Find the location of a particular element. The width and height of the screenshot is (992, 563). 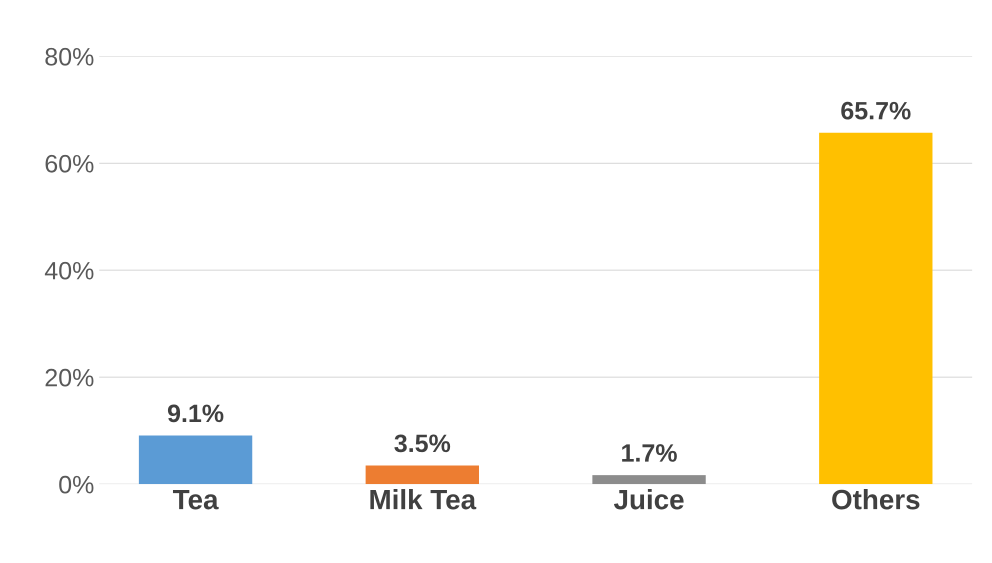

data-label: 9.1% is located at coordinates (196, 413).